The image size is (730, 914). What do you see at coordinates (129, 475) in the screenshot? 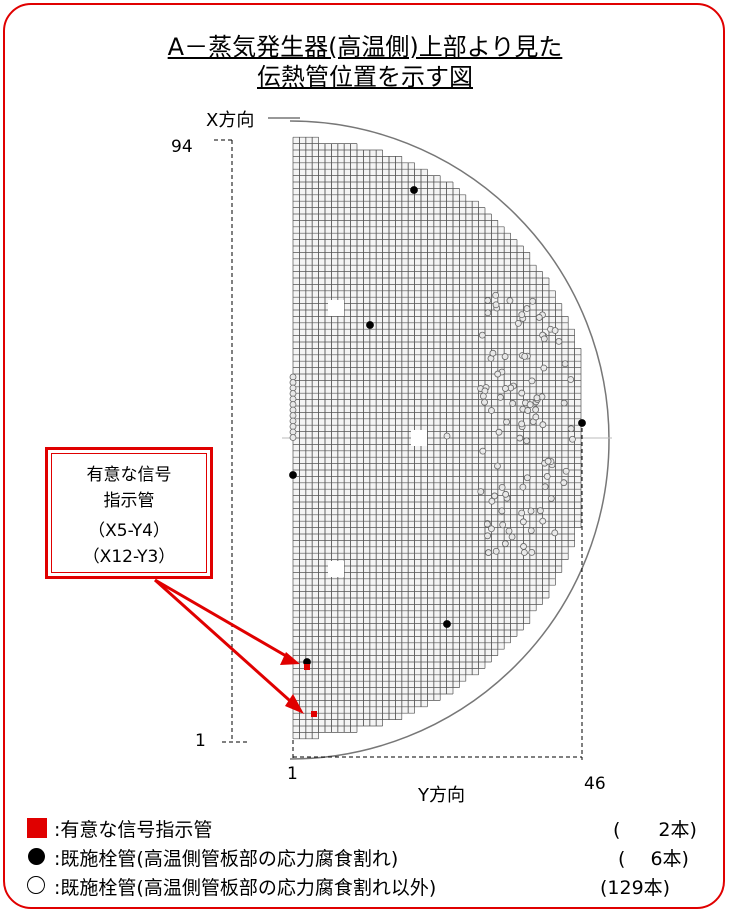
I see `callout-line-1: 有意な信号` at bounding box center [129, 475].